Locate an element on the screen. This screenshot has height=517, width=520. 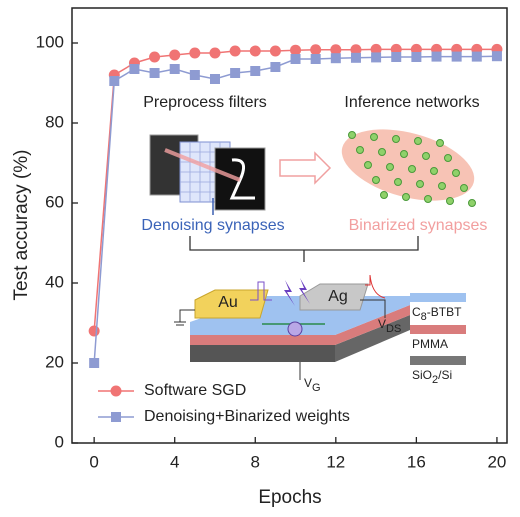
pulse is located at coordinates (261, 291).